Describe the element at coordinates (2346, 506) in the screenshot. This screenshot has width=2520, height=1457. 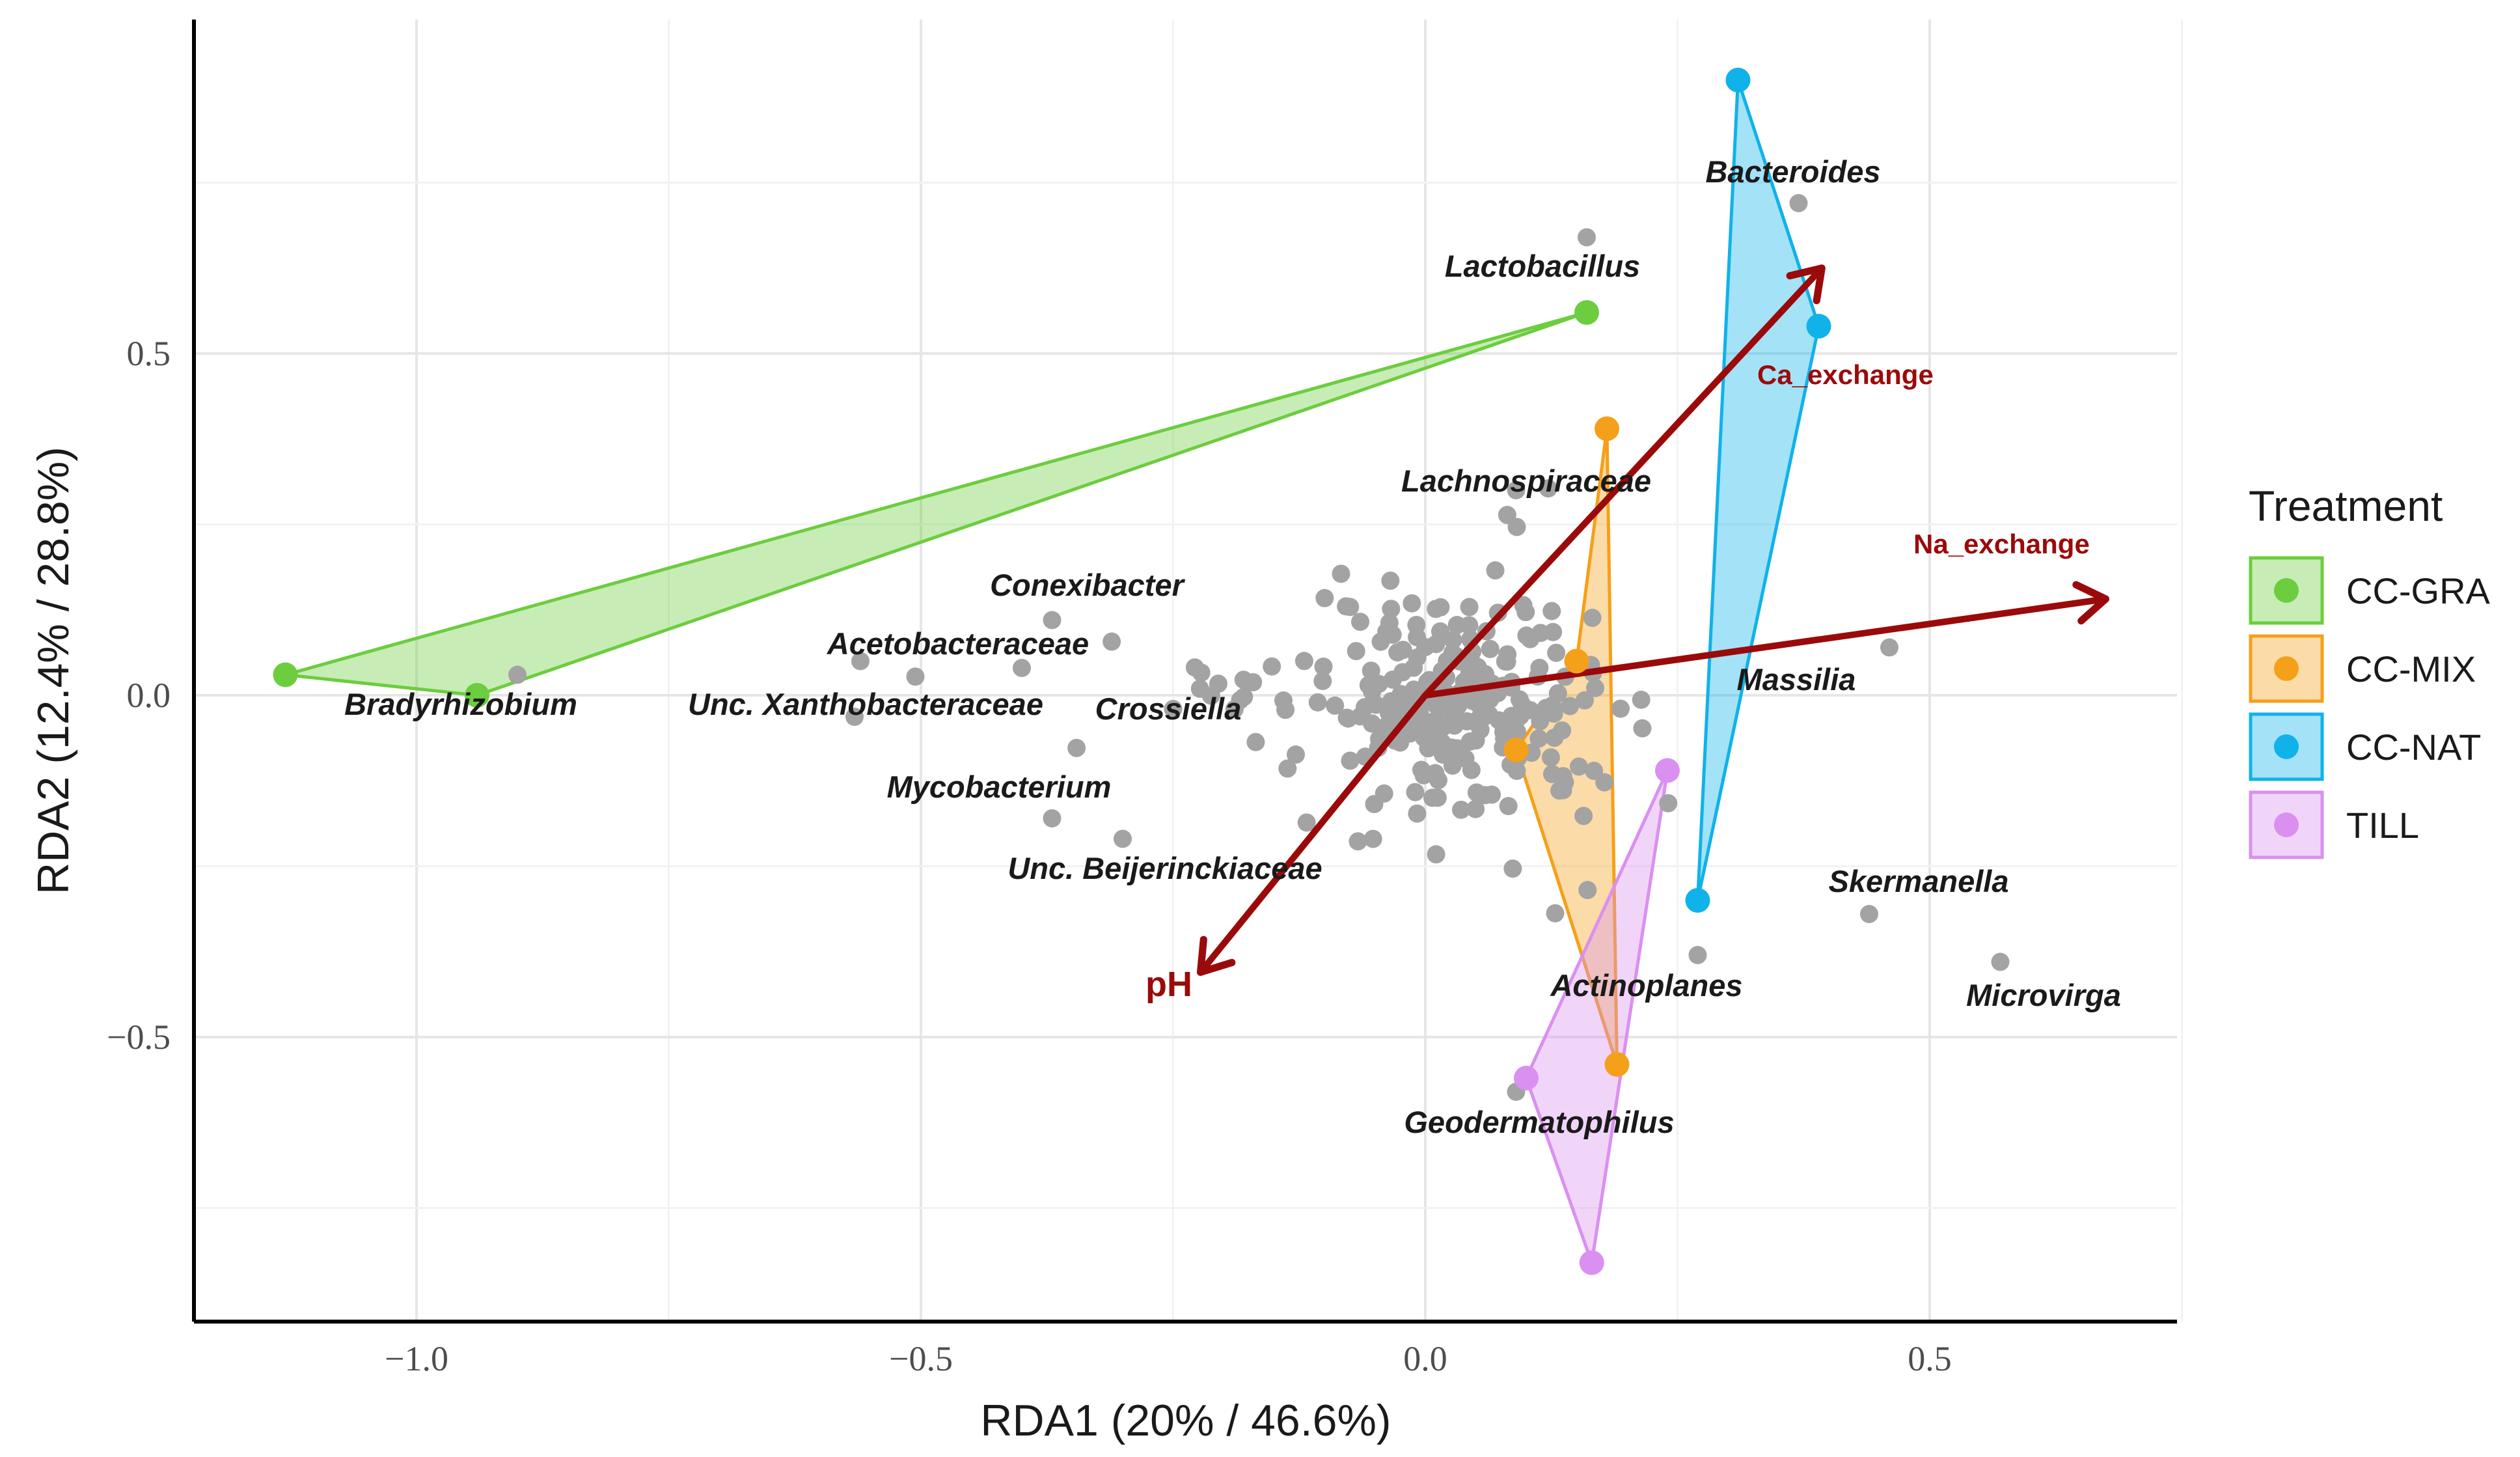
I see `legend-title: Treatment` at that location.